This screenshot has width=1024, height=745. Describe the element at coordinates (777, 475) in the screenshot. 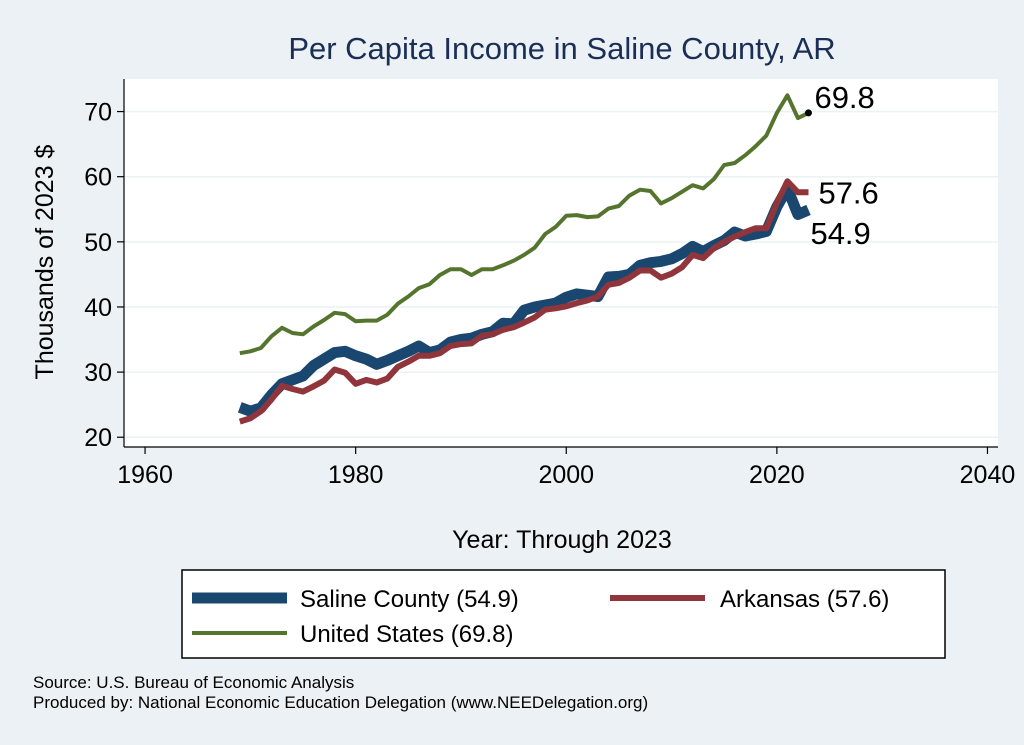

I see `x-tick-label: 2020` at that location.